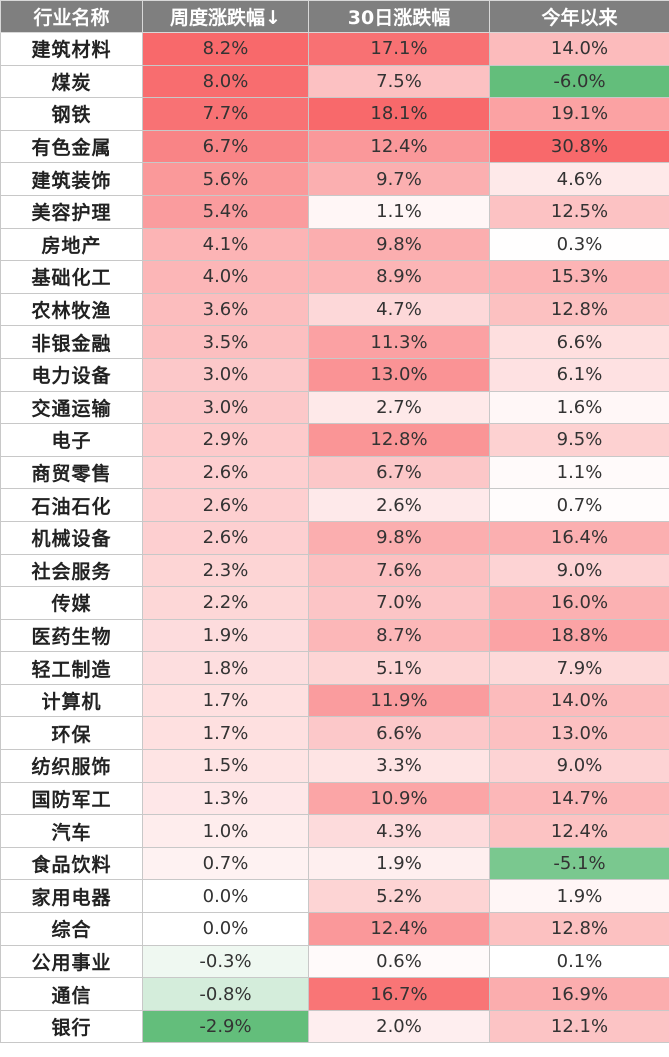 The width and height of the screenshot is (669, 1057). What do you see at coordinates (71, 961) in the screenshot?
I see `industry-name-cell: 公用事业` at bounding box center [71, 961].